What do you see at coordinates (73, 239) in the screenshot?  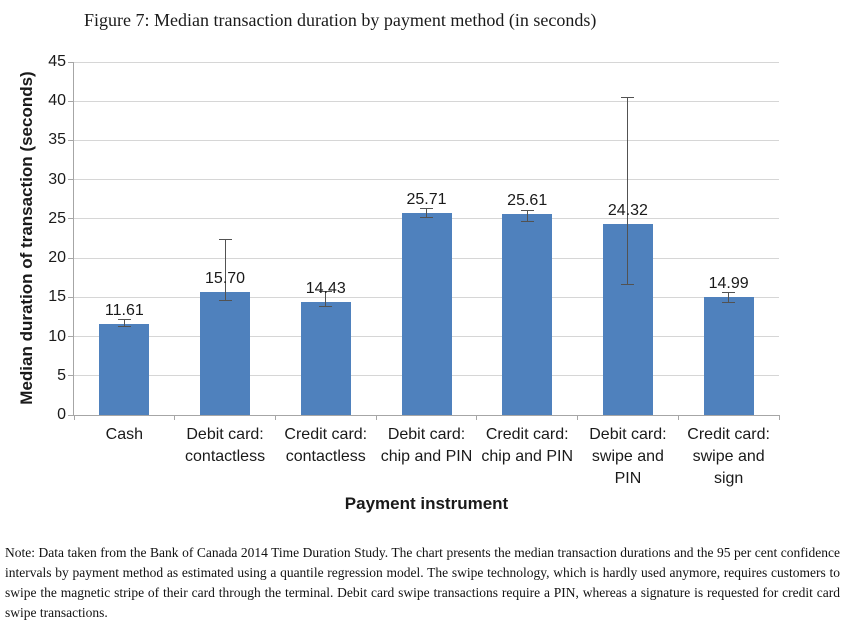 I see `y-axis-line` at bounding box center [73, 239].